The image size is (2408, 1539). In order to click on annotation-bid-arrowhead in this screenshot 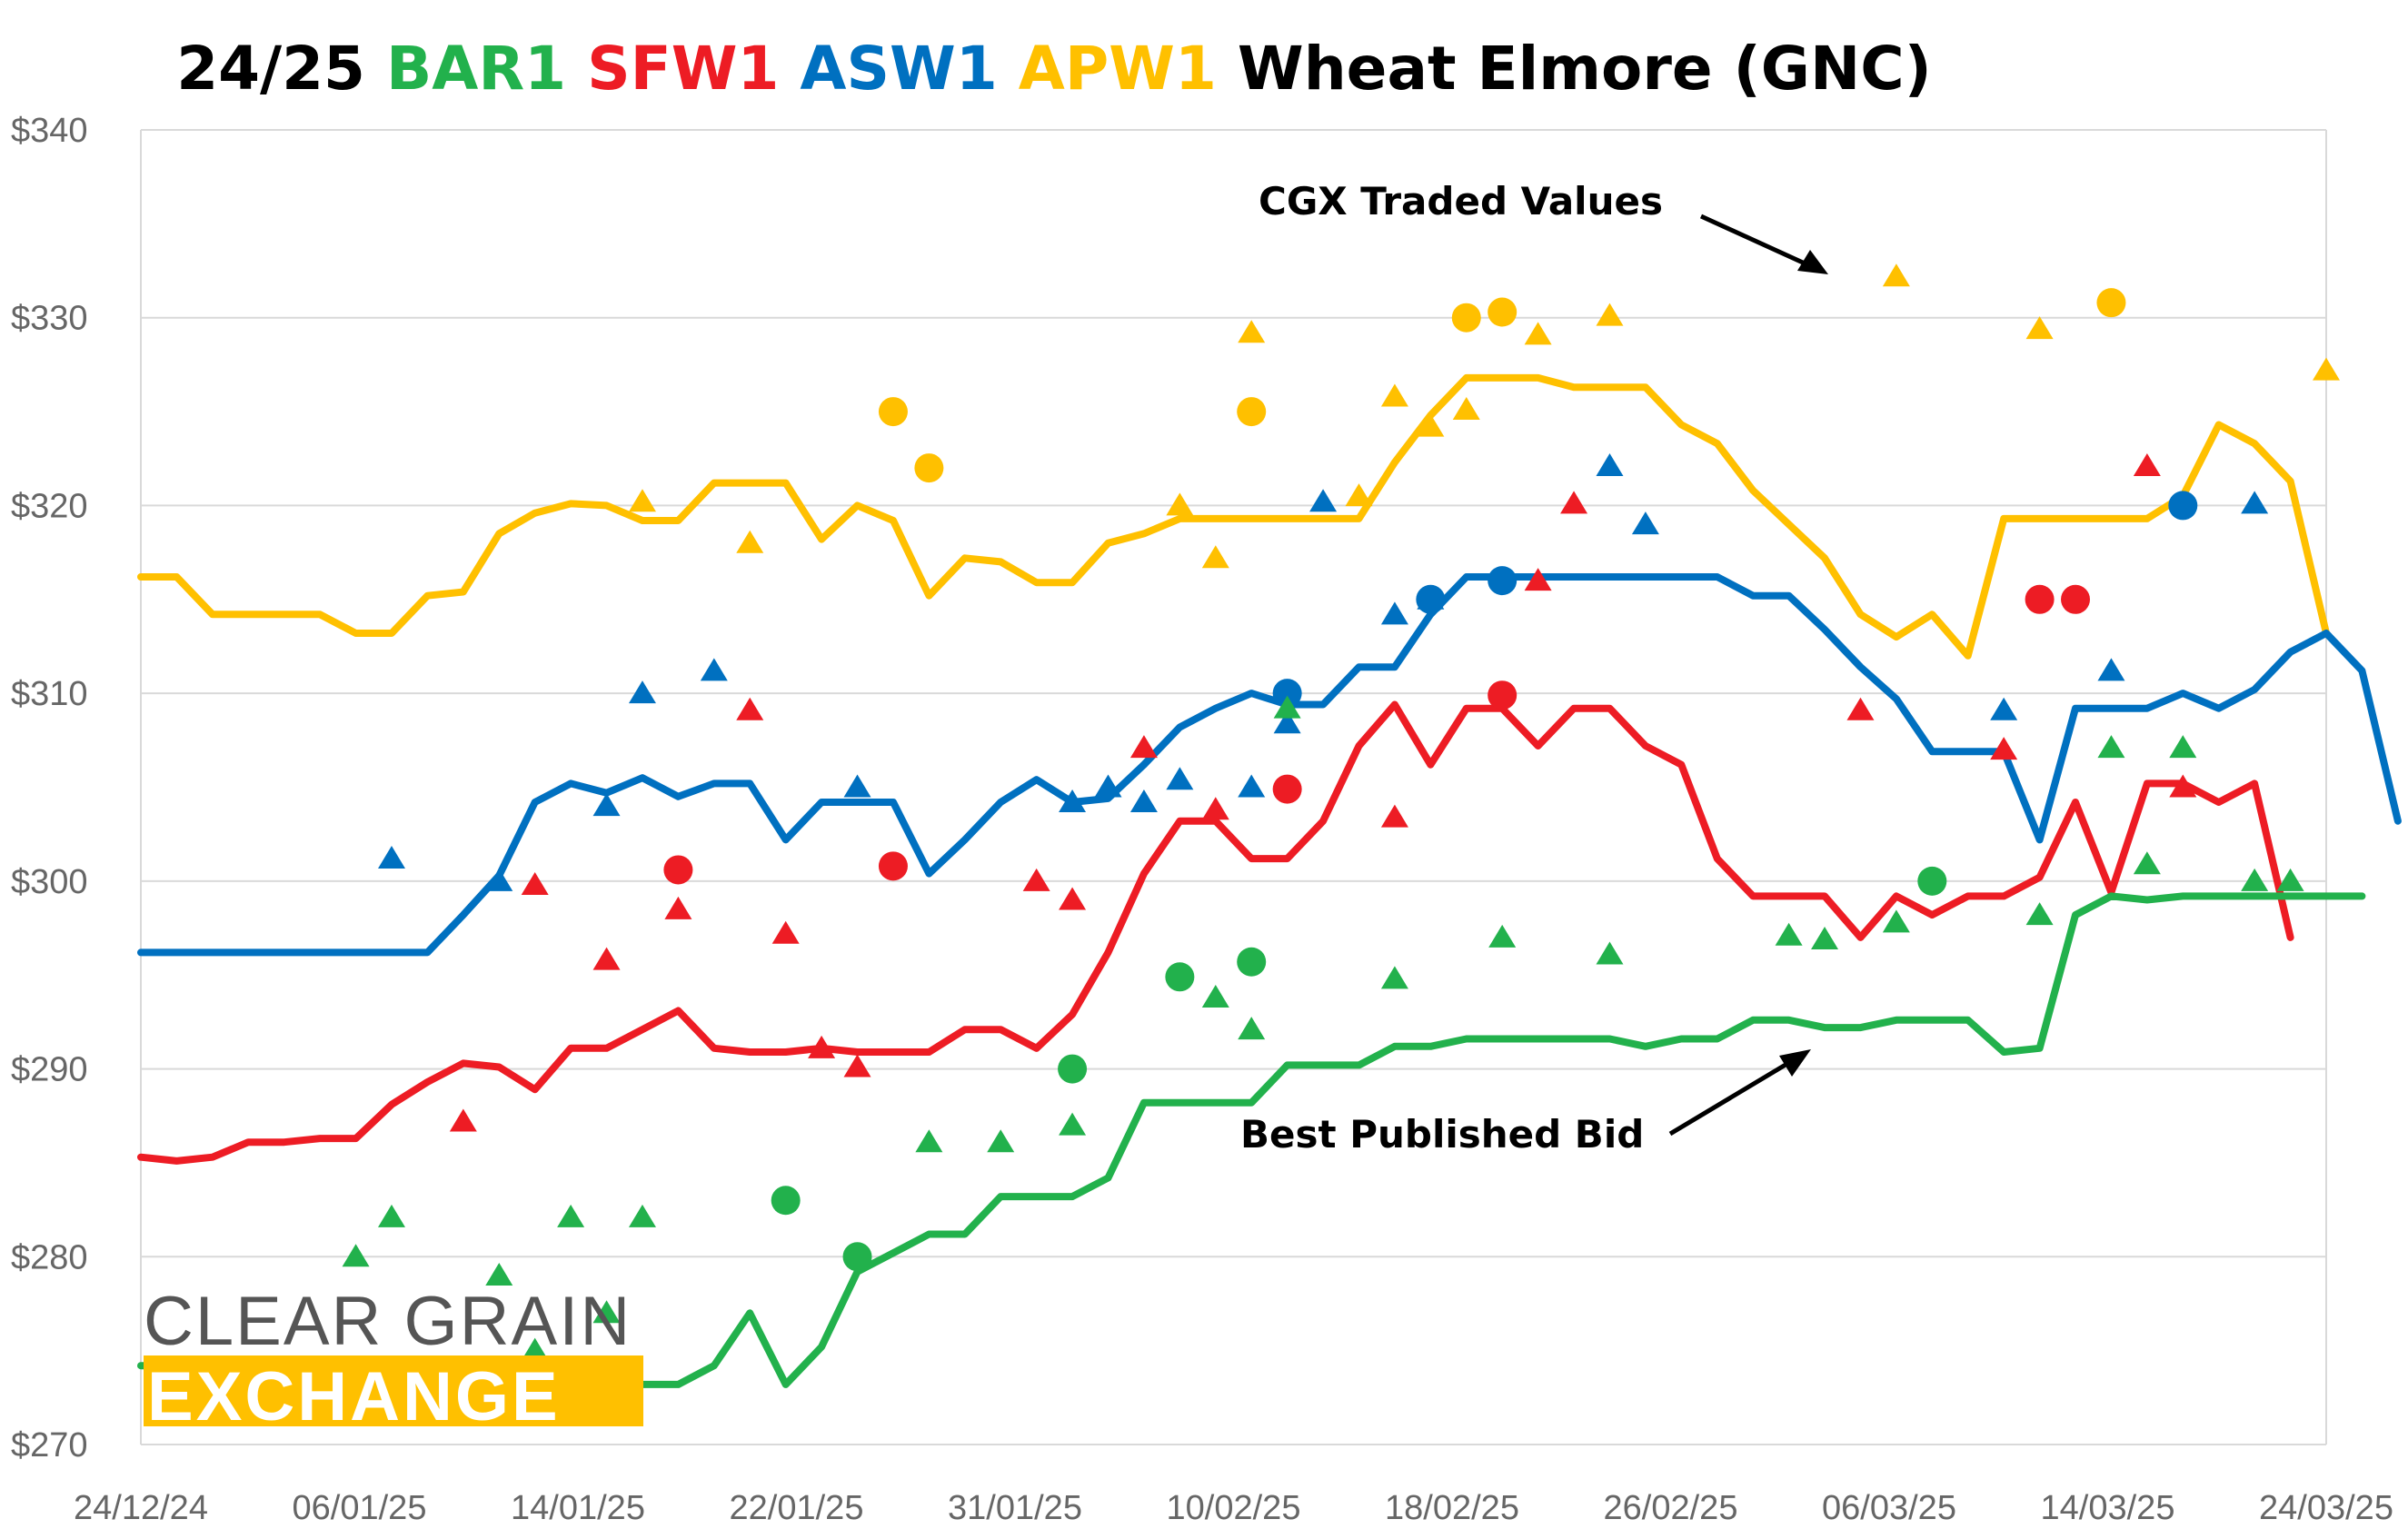, I will do `click(1795, 1063)`.